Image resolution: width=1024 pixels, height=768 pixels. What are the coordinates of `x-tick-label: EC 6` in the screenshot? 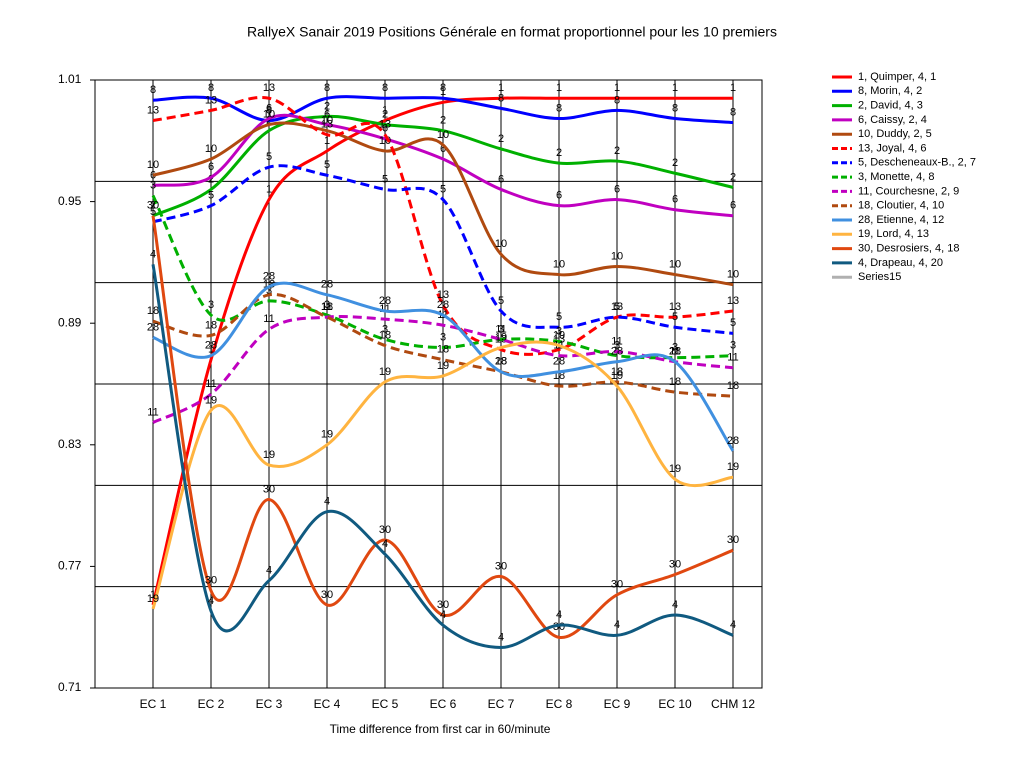 It's located at (443, 704).